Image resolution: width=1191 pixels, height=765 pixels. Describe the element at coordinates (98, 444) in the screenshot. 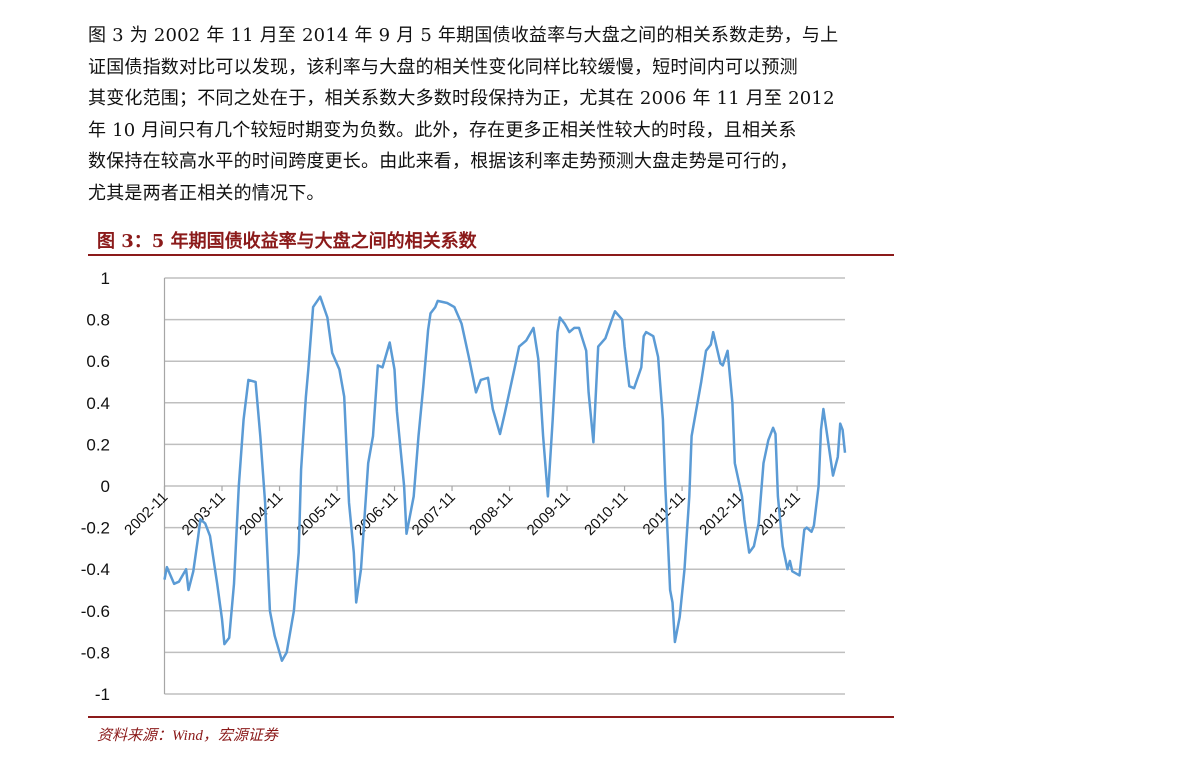

I see `y-tick-label: 0.2` at that location.